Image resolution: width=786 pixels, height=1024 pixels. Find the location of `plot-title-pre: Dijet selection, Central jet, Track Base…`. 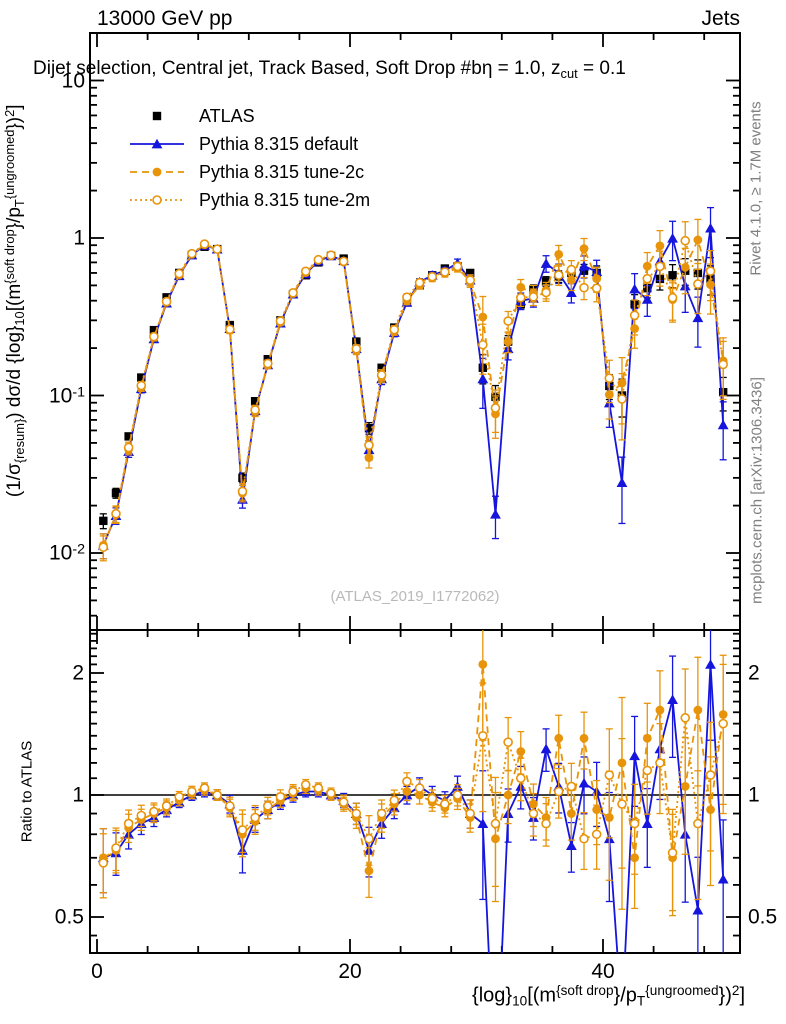

plot-title-pre: Dijet selection, Central jet, Track Base… is located at coordinates (297, 68).